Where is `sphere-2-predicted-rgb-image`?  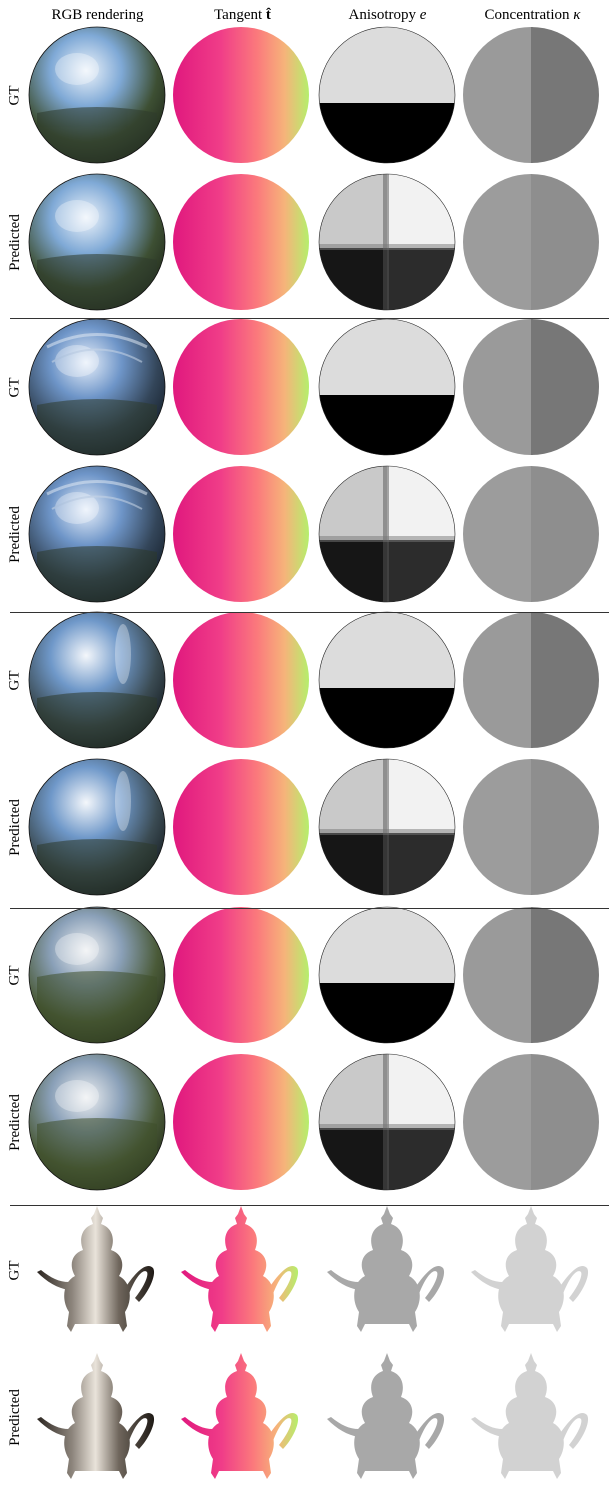 sphere-2-predicted-rgb-image is located at coordinates (97, 534).